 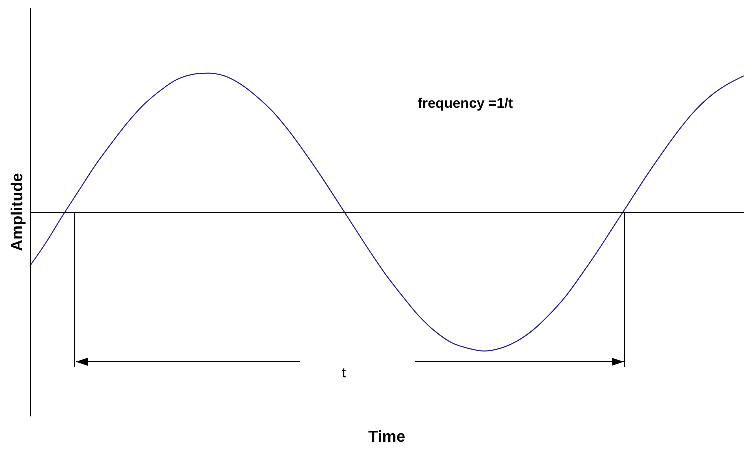 I want to click on text: t, so click(x=344, y=372).